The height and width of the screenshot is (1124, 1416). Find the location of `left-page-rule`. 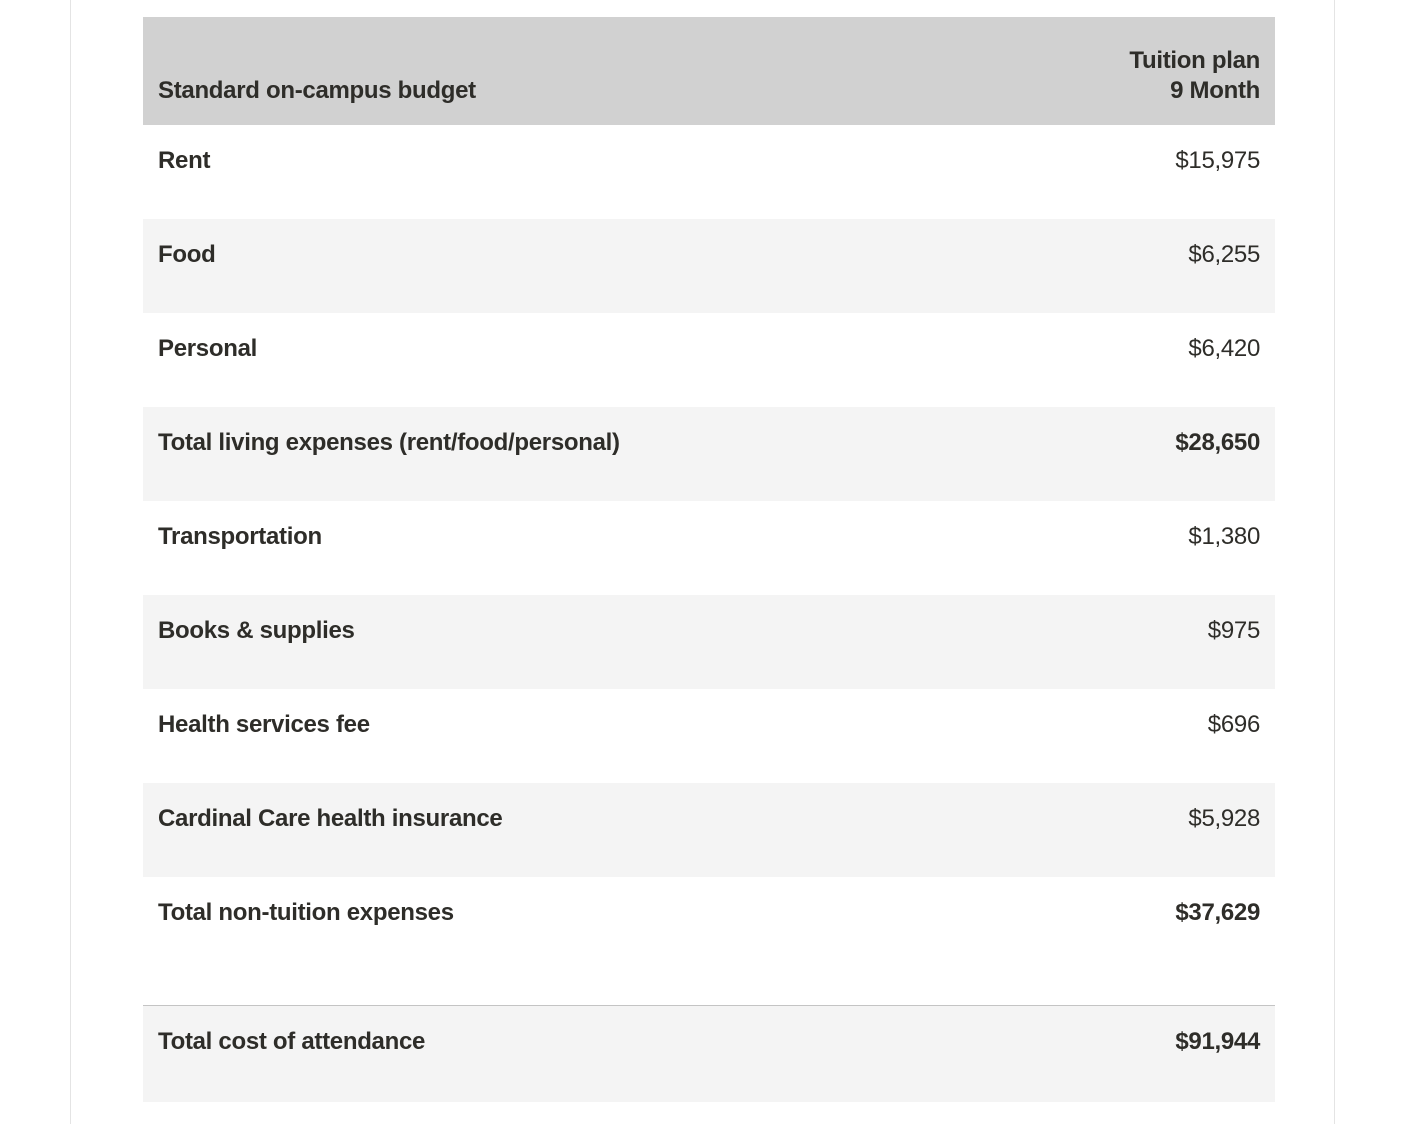

left-page-rule is located at coordinates (70, 562).